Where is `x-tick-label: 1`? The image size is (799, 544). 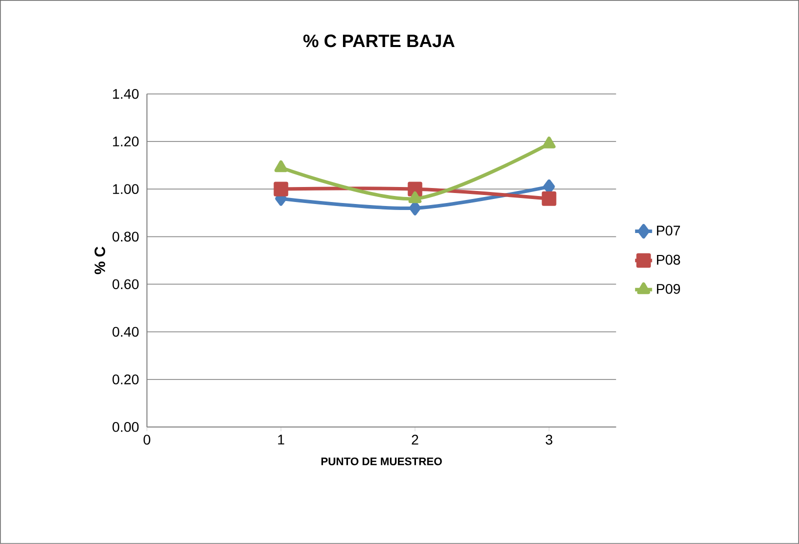 x-tick-label: 1 is located at coordinates (281, 439).